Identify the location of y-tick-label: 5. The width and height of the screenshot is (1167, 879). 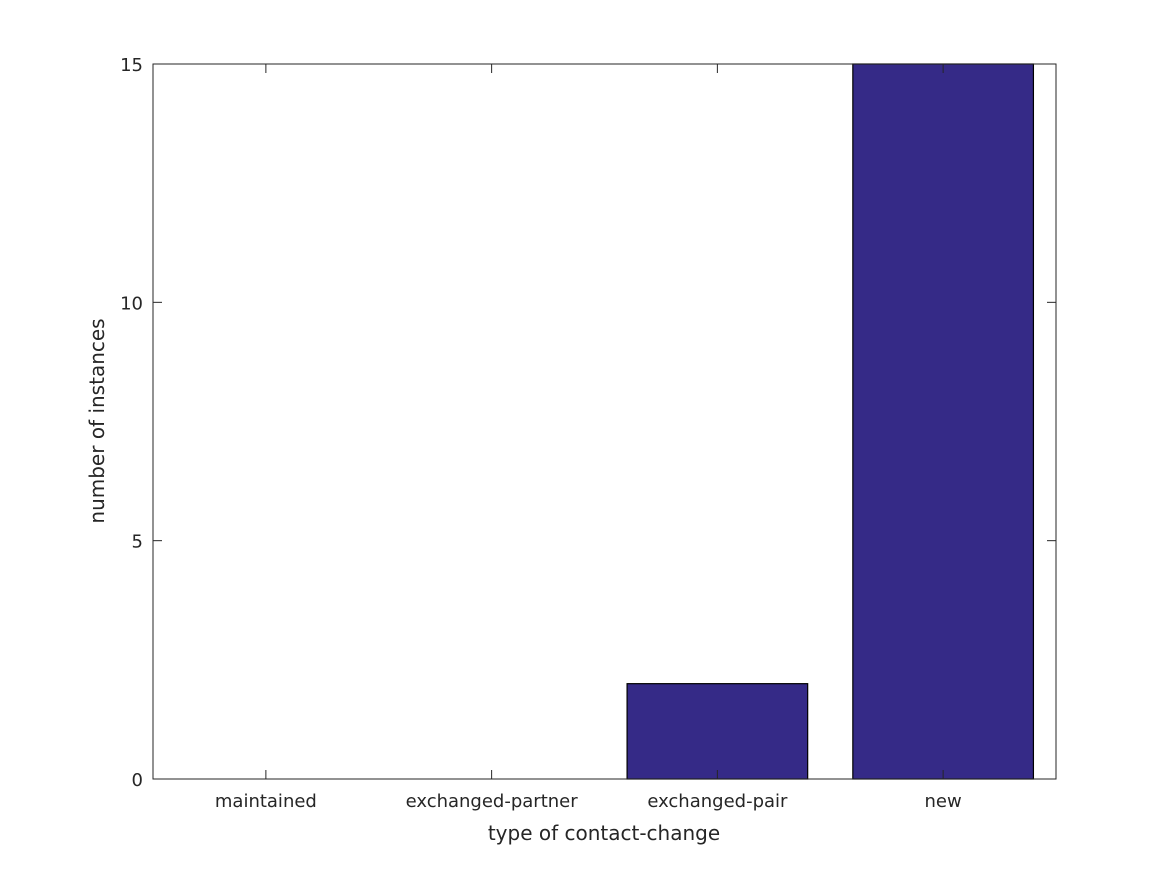
(137, 542).